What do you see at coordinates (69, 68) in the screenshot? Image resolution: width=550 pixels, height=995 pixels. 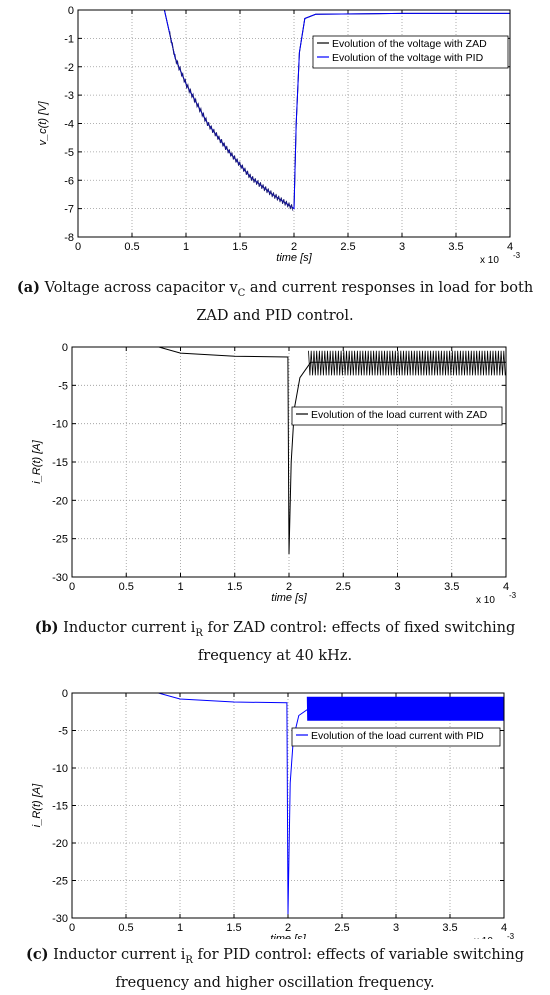 I see `y-tick-label: -2` at bounding box center [69, 68].